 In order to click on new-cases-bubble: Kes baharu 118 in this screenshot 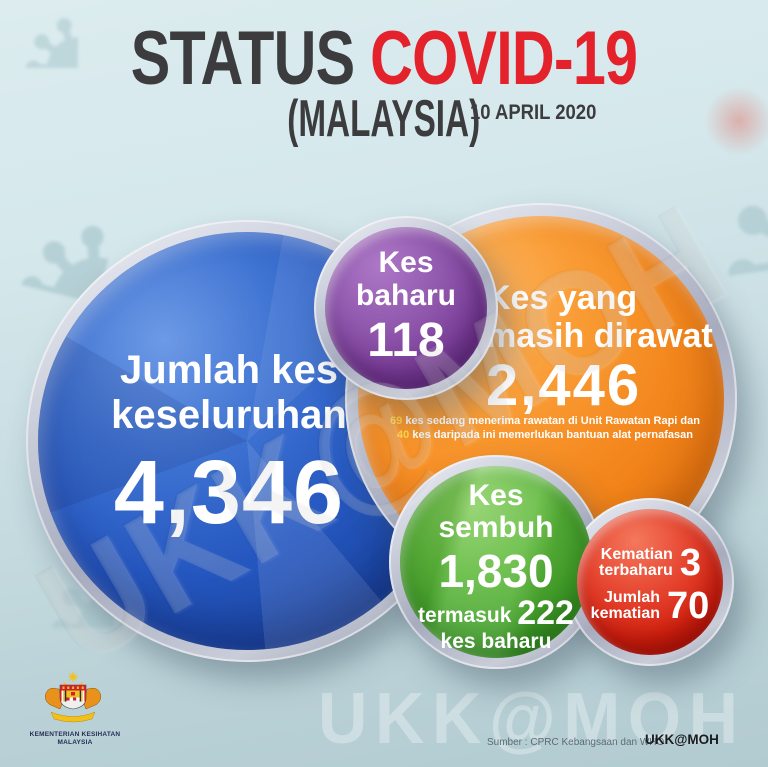, I will do `click(406, 308)`.